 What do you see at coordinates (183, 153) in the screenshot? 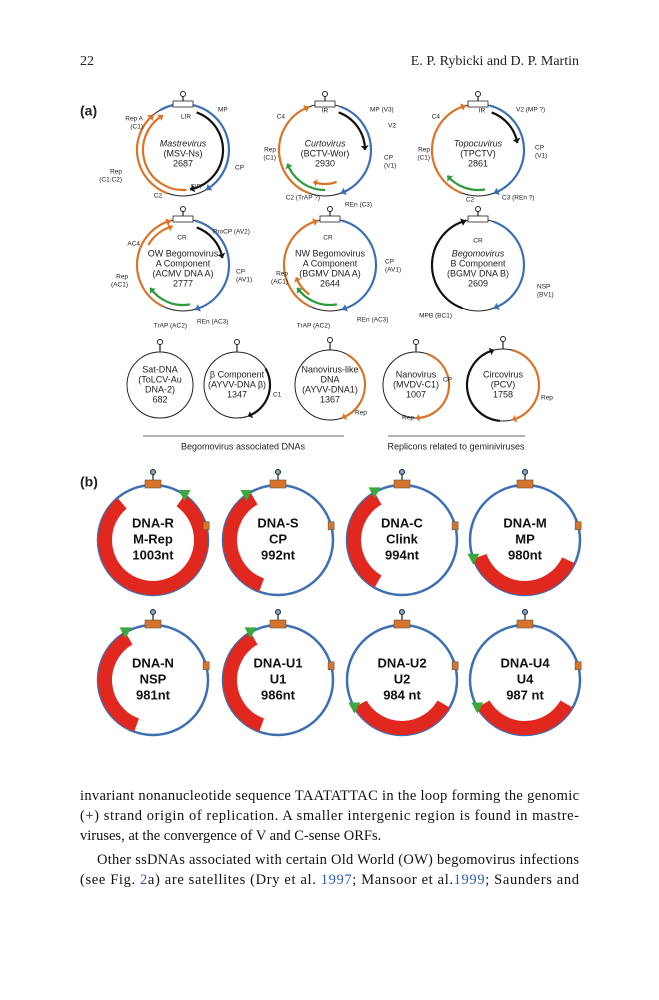
I see `genome-label: (MSV-Ns)` at bounding box center [183, 153].